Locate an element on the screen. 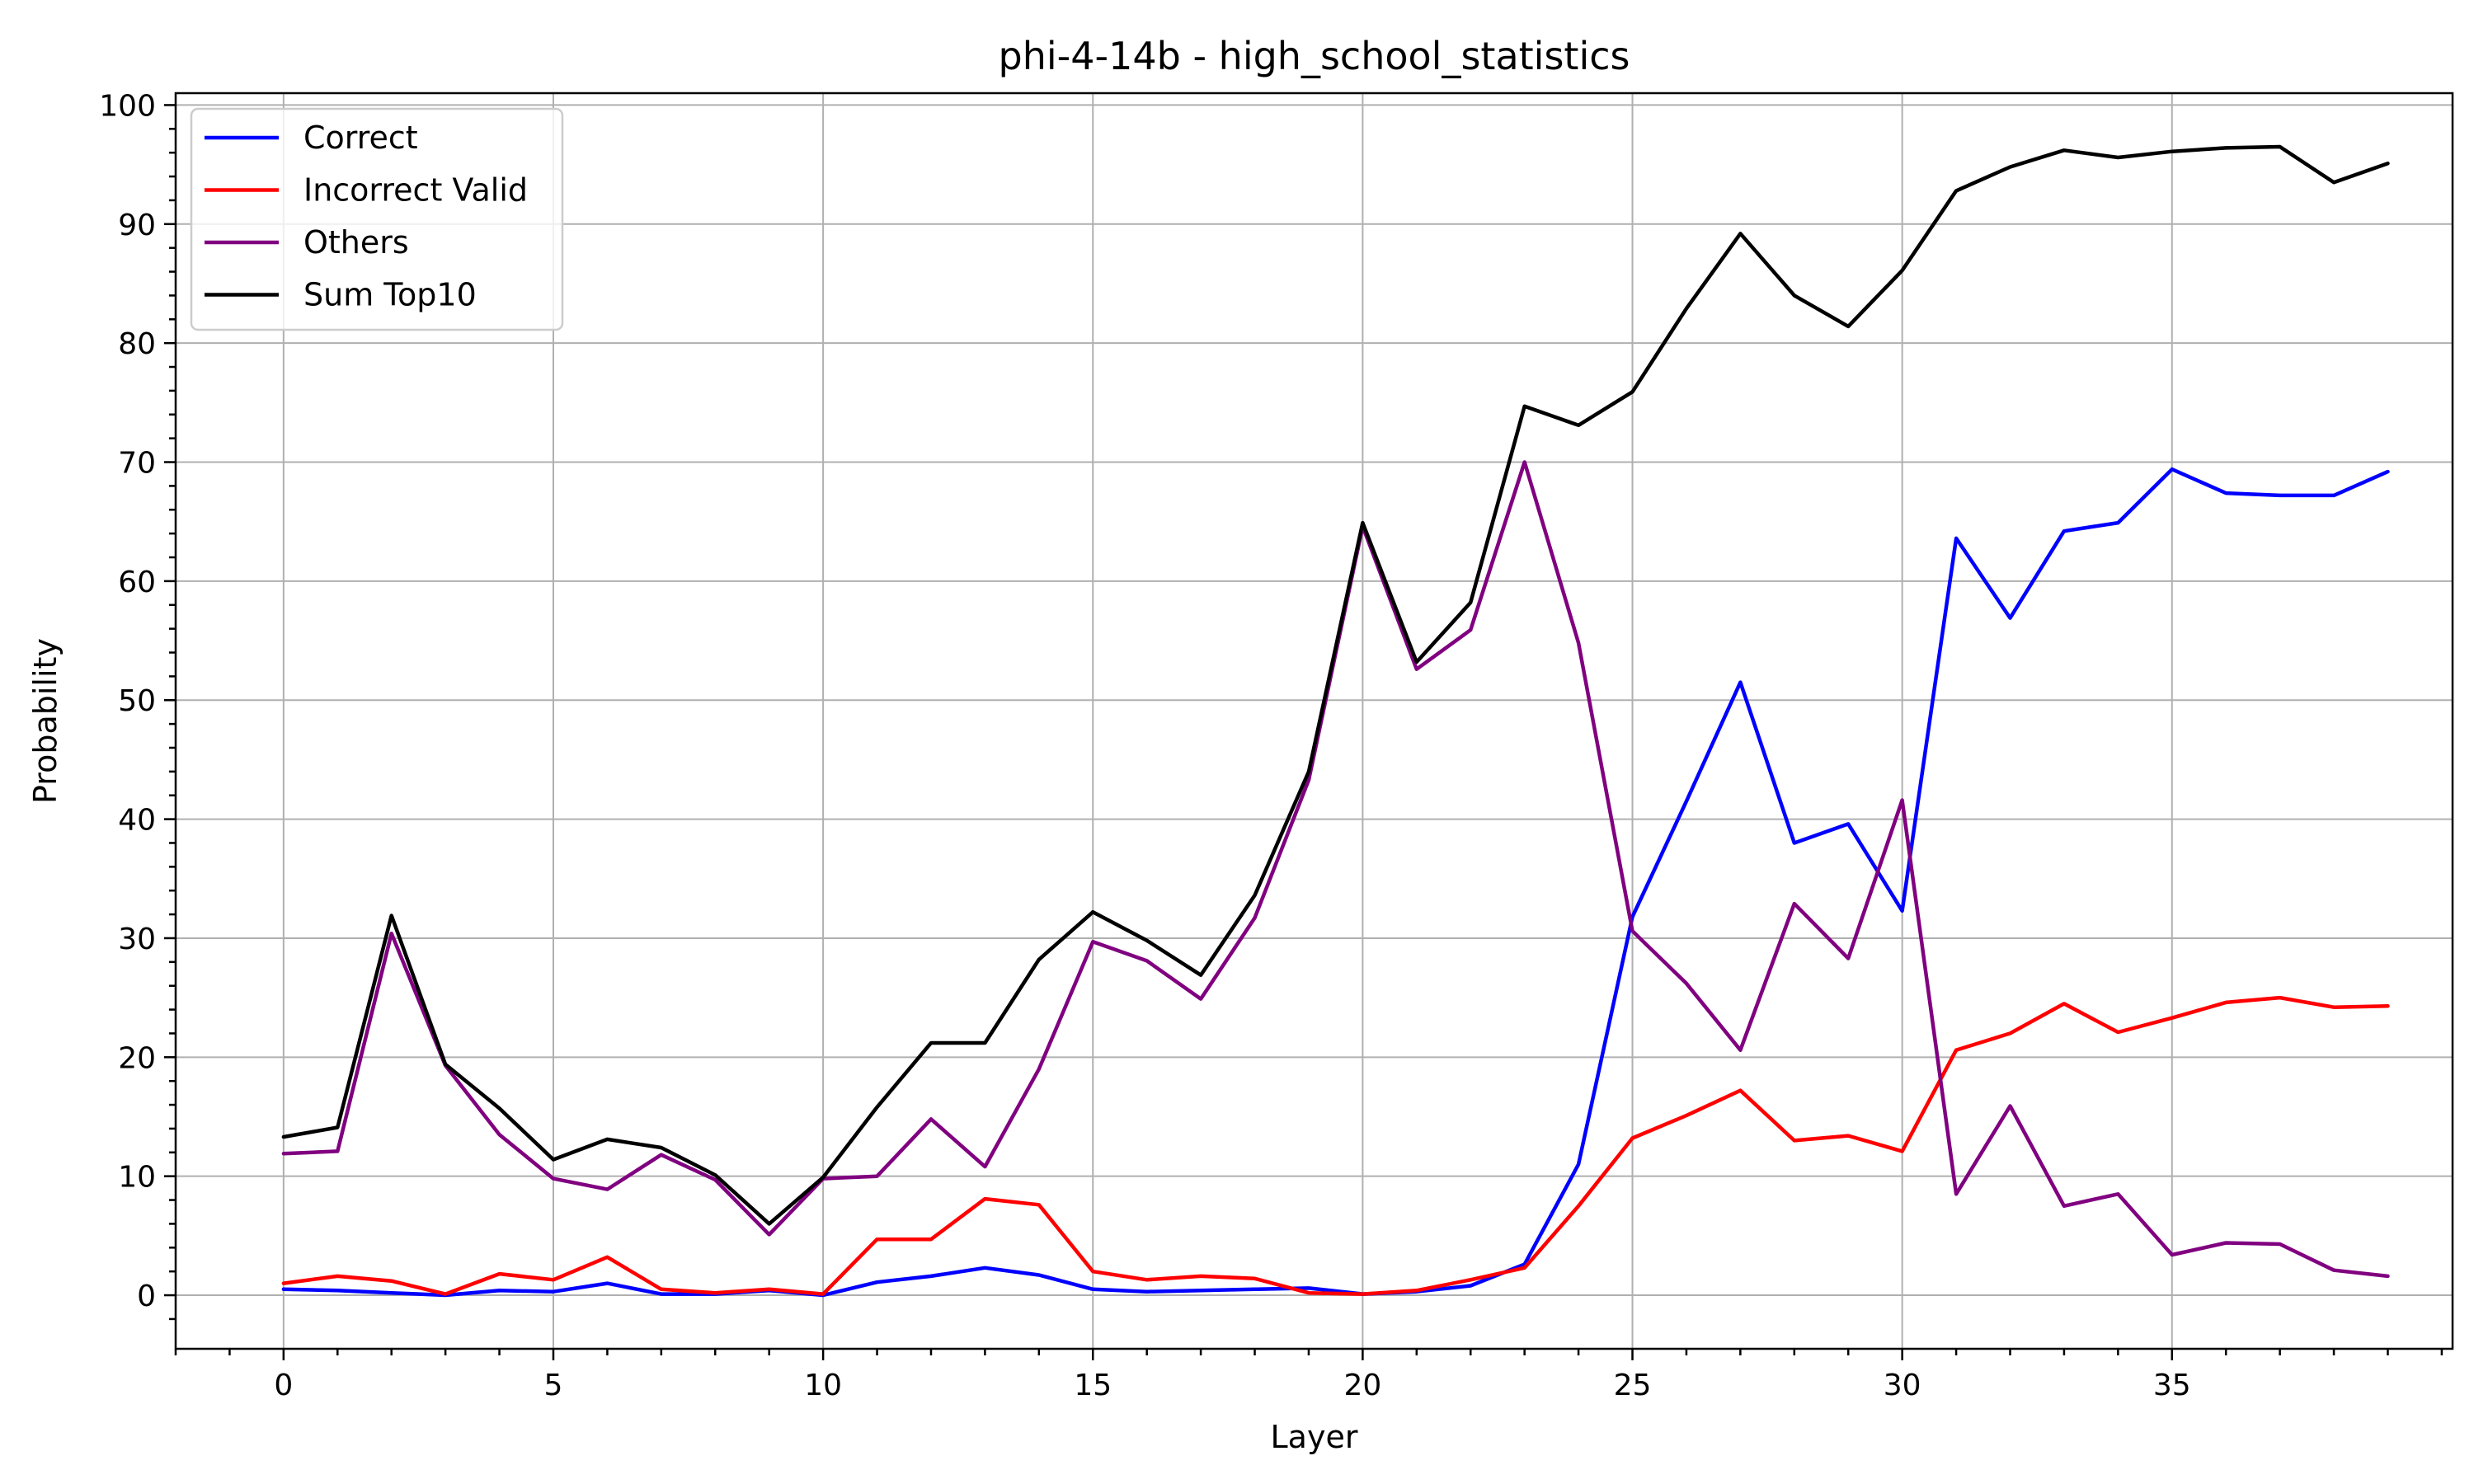 This screenshot has width=2474, height=1484. legend-label: Correct is located at coordinates (360, 138).